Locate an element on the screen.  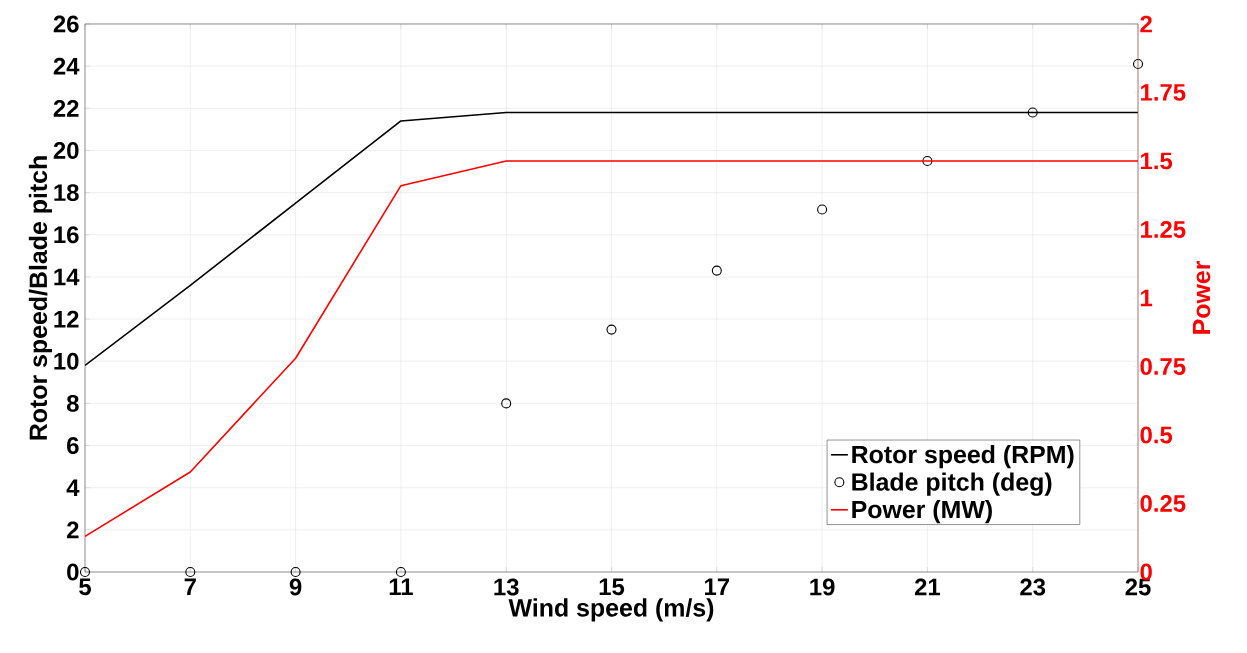
y2-tick-label: 2 is located at coordinates (1146, 24).